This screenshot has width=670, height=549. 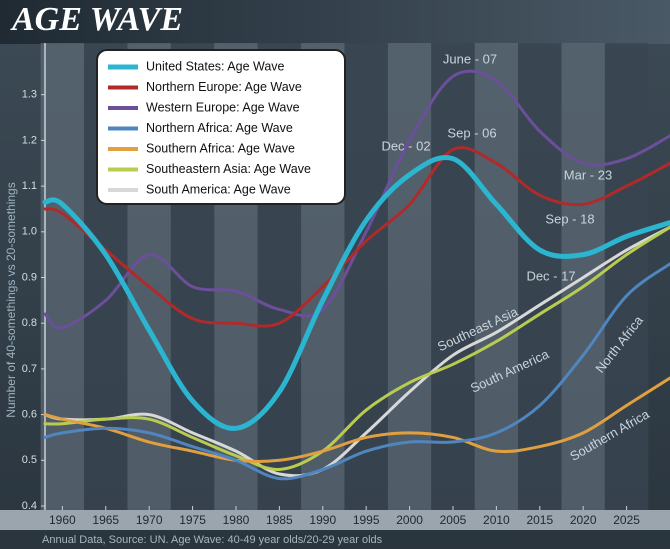 I want to click on series-line, so click(x=356, y=419).